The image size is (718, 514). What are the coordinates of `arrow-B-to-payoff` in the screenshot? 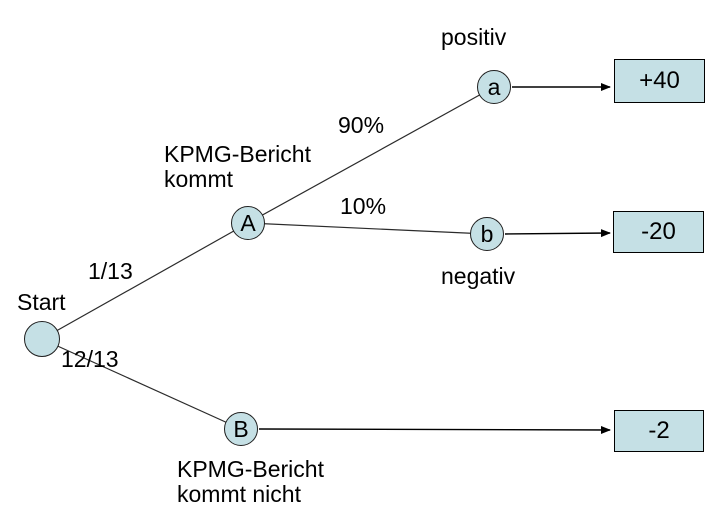 It's located at (434, 429).